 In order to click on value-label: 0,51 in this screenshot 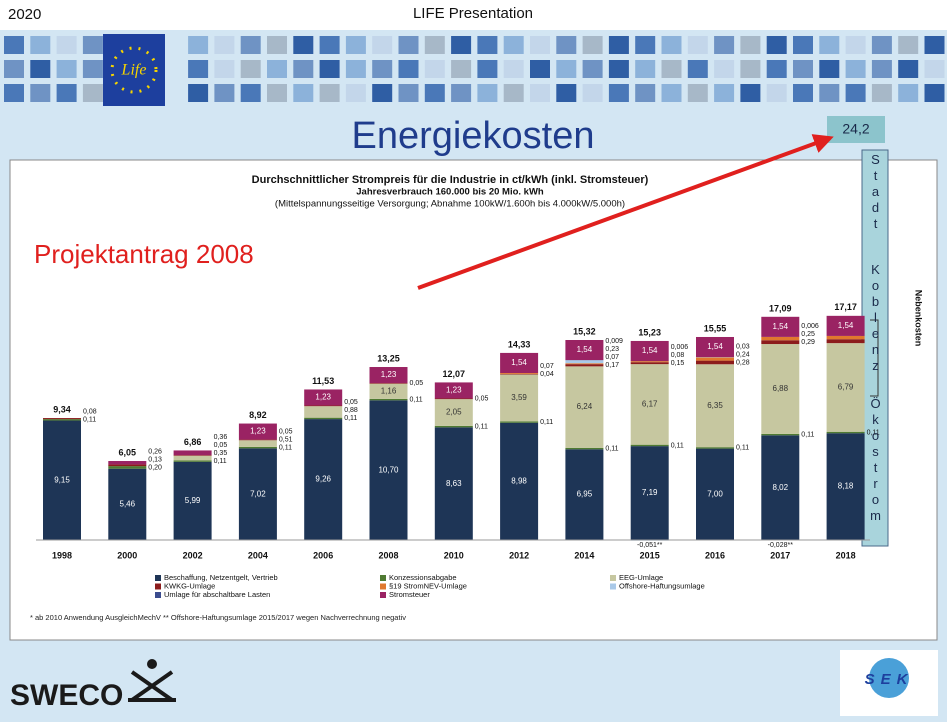, I will do `click(286, 439)`.